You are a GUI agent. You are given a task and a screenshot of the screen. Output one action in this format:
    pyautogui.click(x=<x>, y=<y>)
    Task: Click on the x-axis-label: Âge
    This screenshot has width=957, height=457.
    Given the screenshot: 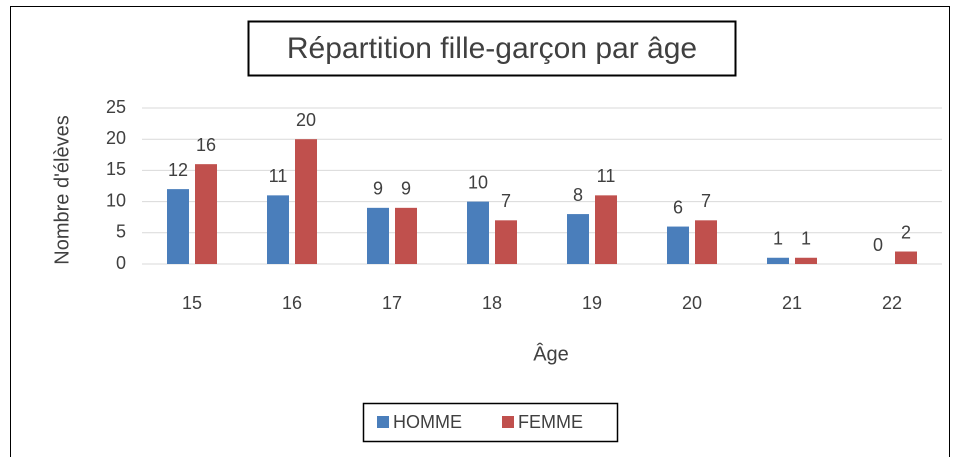 What is the action you would take?
    pyautogui.click(x=551, y=353)
    